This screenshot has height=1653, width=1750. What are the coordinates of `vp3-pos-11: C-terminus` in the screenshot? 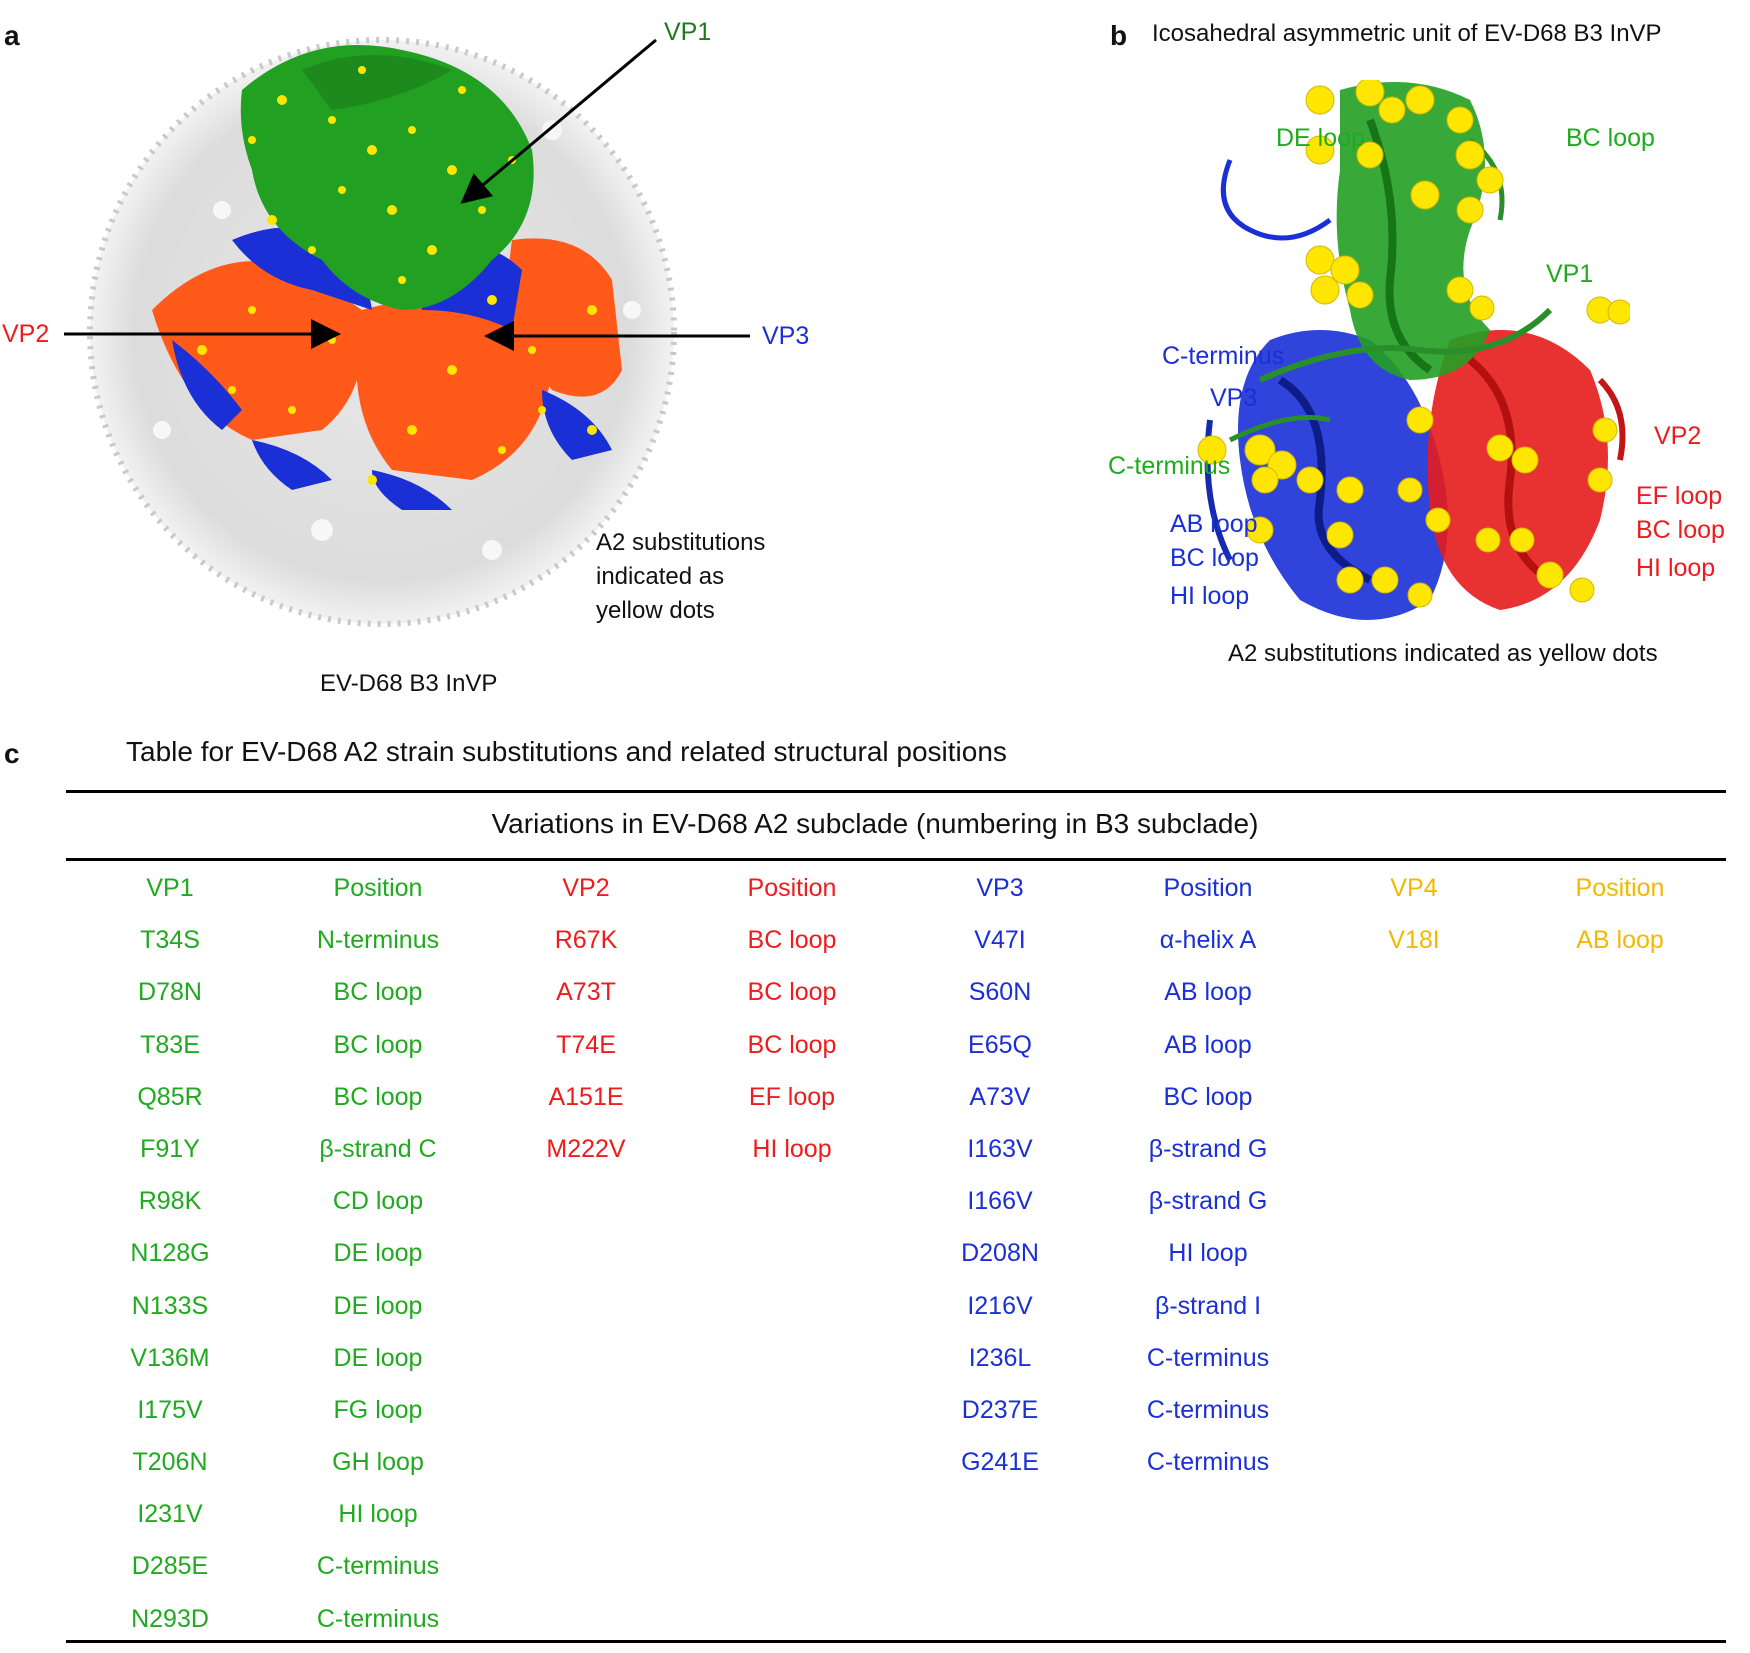 It's located at (1208, 1462).